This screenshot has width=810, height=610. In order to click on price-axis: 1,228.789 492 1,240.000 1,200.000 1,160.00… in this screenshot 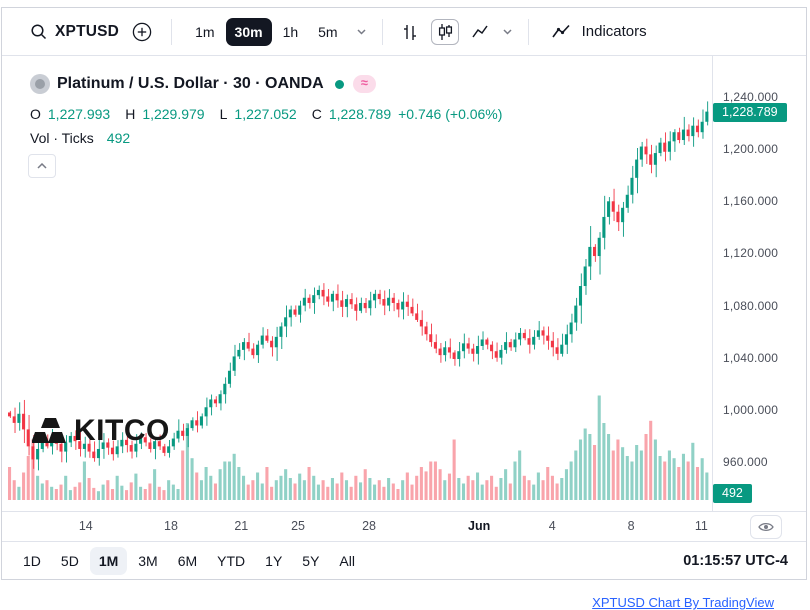, I will do `click(759, 283)`.